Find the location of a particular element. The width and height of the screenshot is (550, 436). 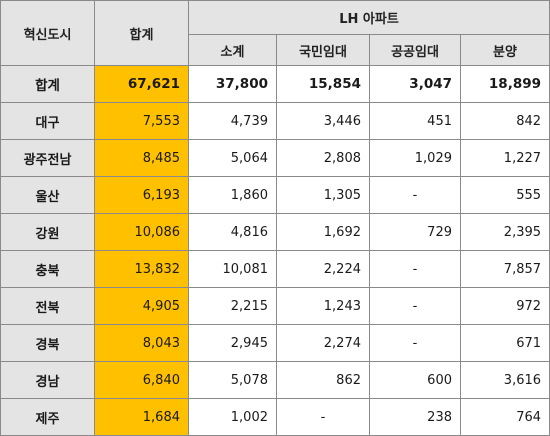

national-rental-cell: 1,243 is located at coordinates (323, 306).